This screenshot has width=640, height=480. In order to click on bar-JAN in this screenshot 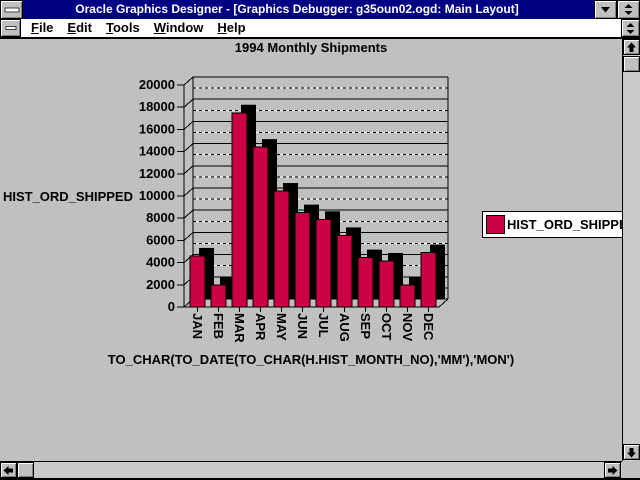, I will do `click(197, 281)`.